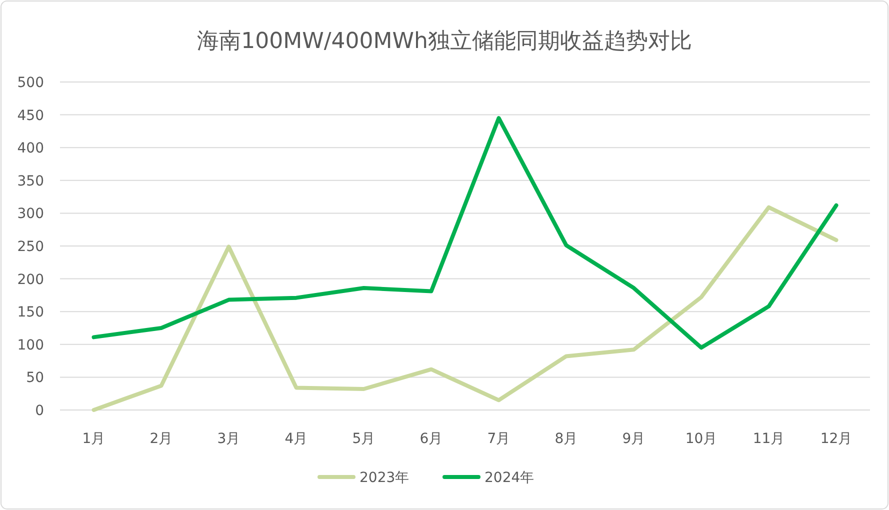  Describe the element at coordinates (701, 439) in the screenshot. I see `x-tick-label: 10月` at that location.